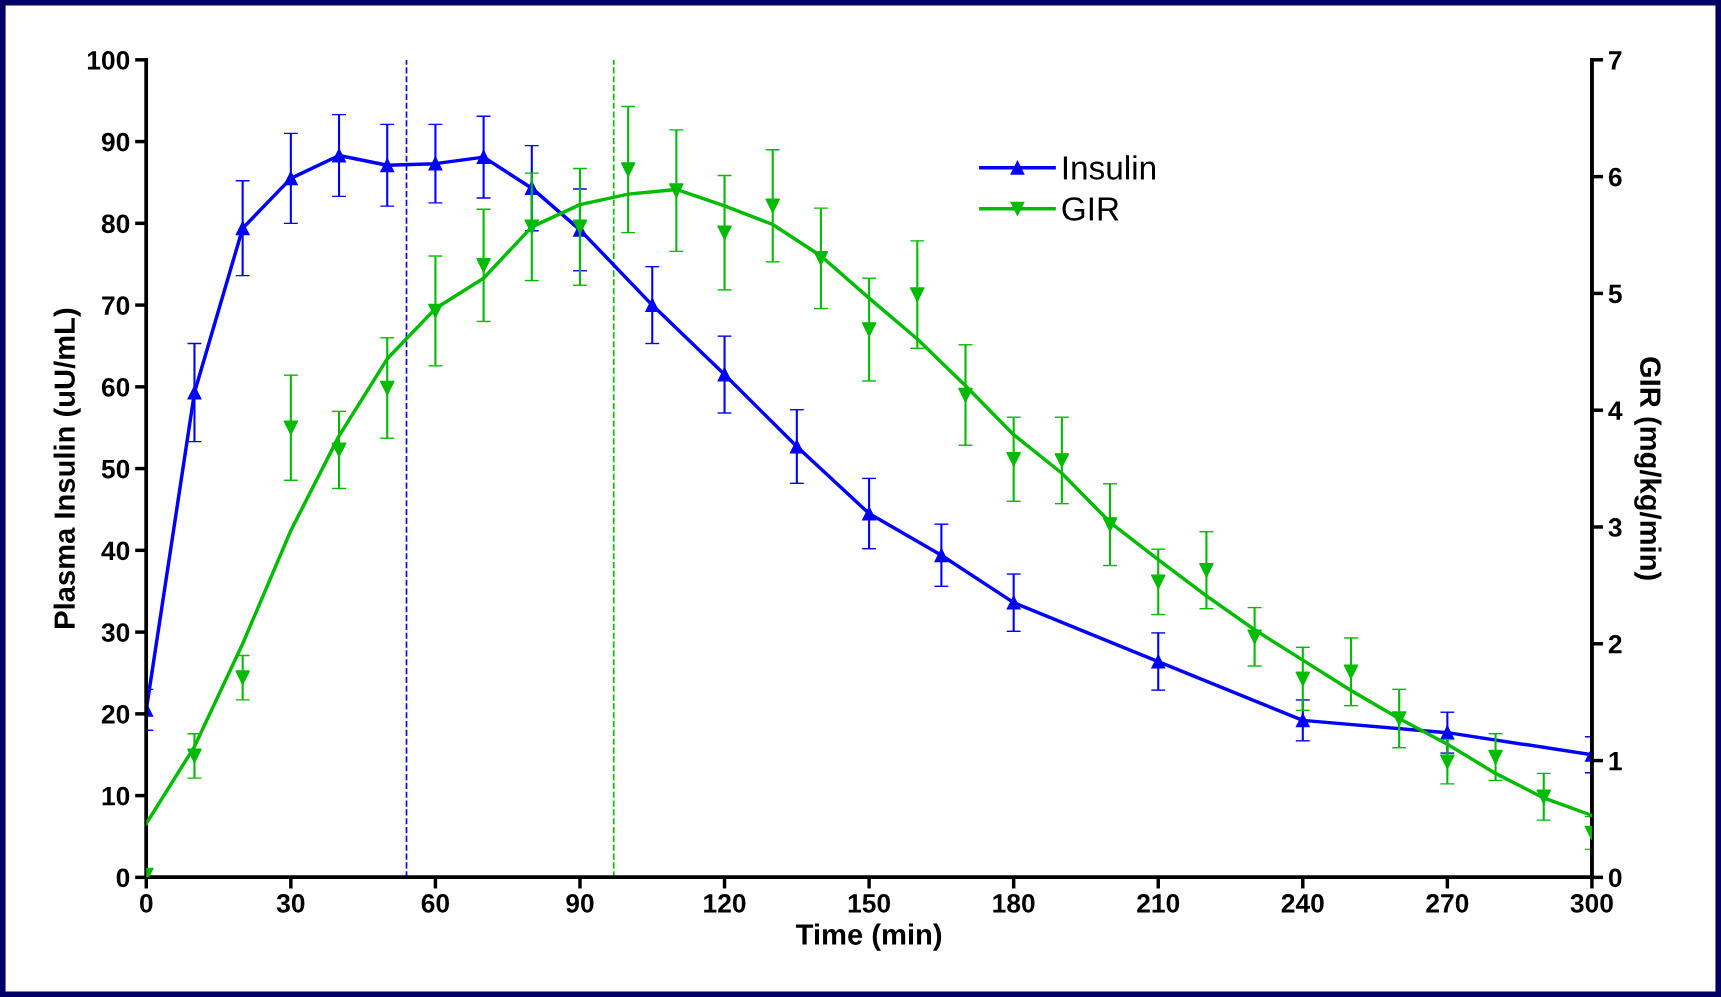  I want to click on y2-tick-label: 6, so click(1615, 177).